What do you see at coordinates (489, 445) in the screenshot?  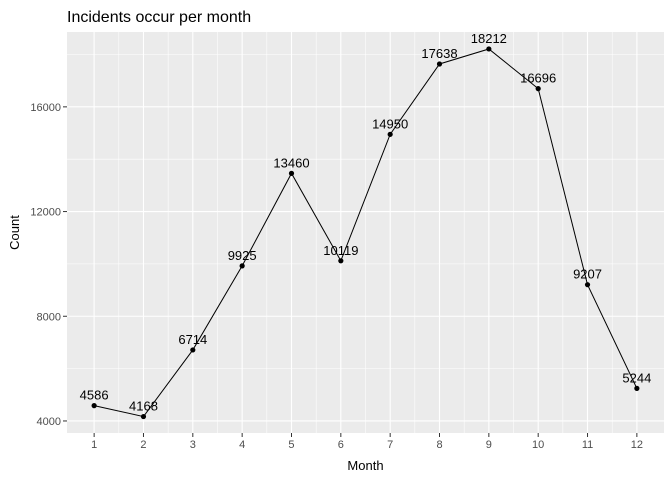 I see `x-tick-label: 9` at bounding box center [489, 445].